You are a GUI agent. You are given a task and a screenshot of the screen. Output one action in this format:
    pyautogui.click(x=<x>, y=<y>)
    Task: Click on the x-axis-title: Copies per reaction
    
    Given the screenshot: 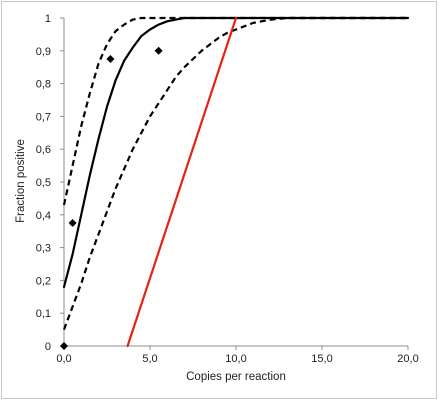 What is the action you would take?
    pyautogui.click(x=236, y=377)
    